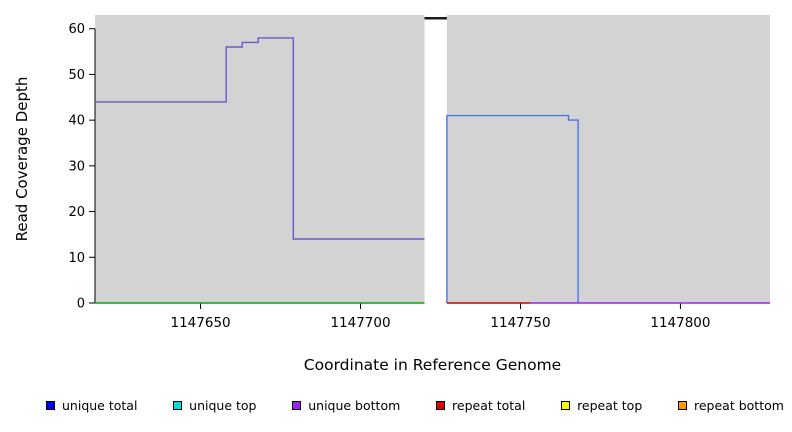  Describe the element at coordinates (76, 212) in the screenshot. I see `y-axis-tick-label: 20` at that location.